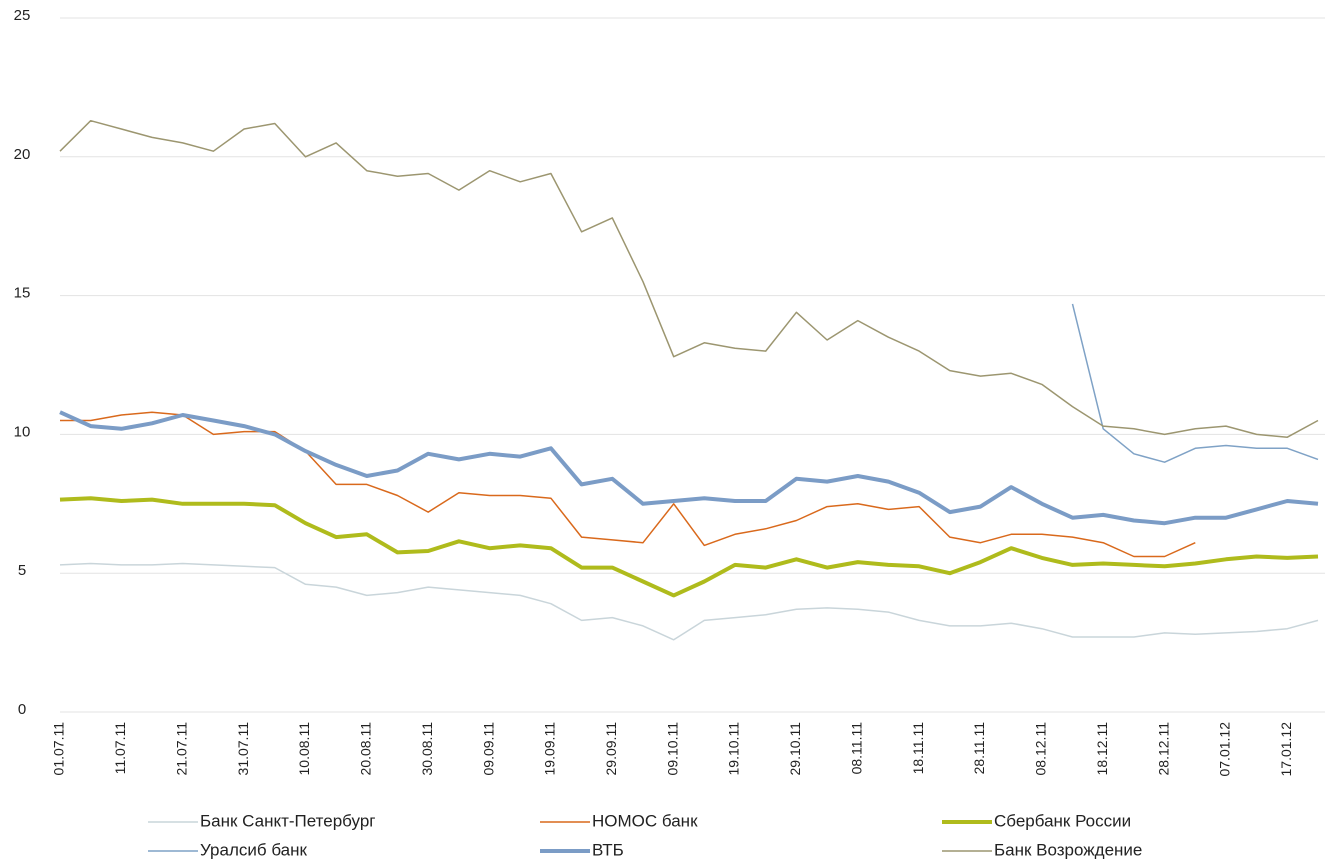 Image resolution: width=1330 pixels, height=866 pixels. Describe the element at coordinates (304, 749) in the screenshot. I see `x-tick-label: 10.08.11` at that location.